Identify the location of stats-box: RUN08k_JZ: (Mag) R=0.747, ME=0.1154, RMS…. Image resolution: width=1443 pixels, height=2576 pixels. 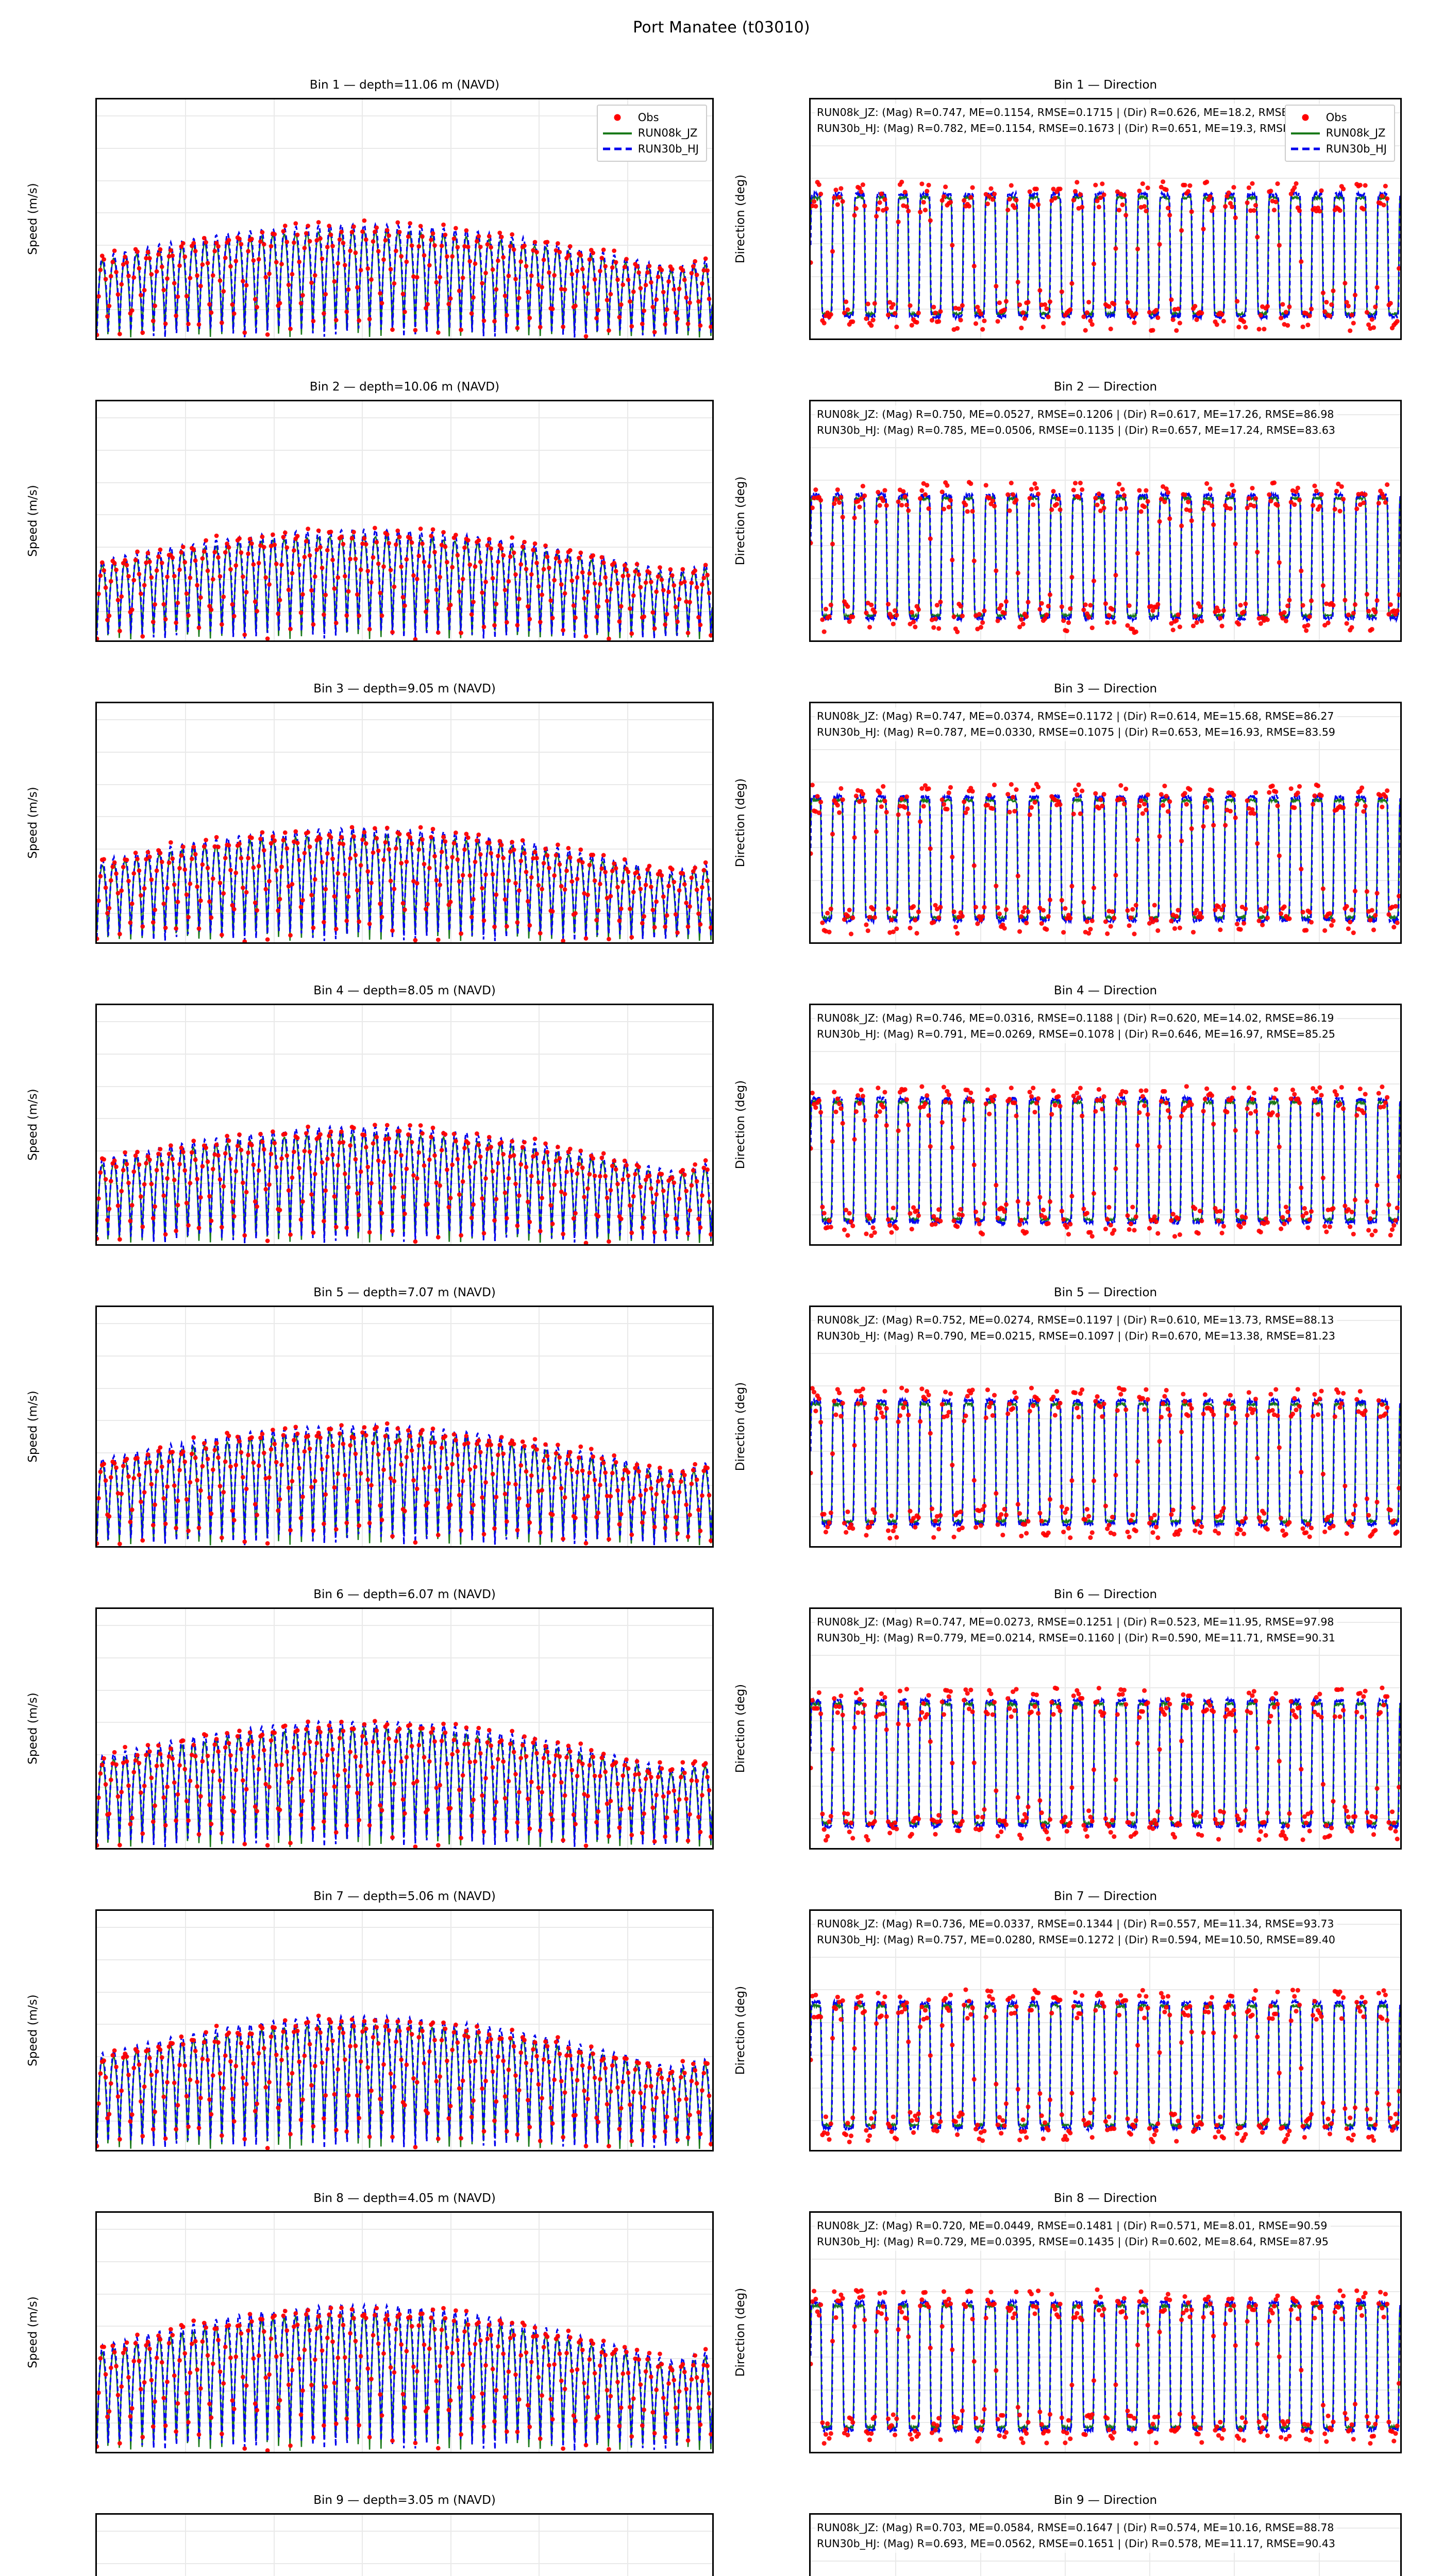
(1073, 121).